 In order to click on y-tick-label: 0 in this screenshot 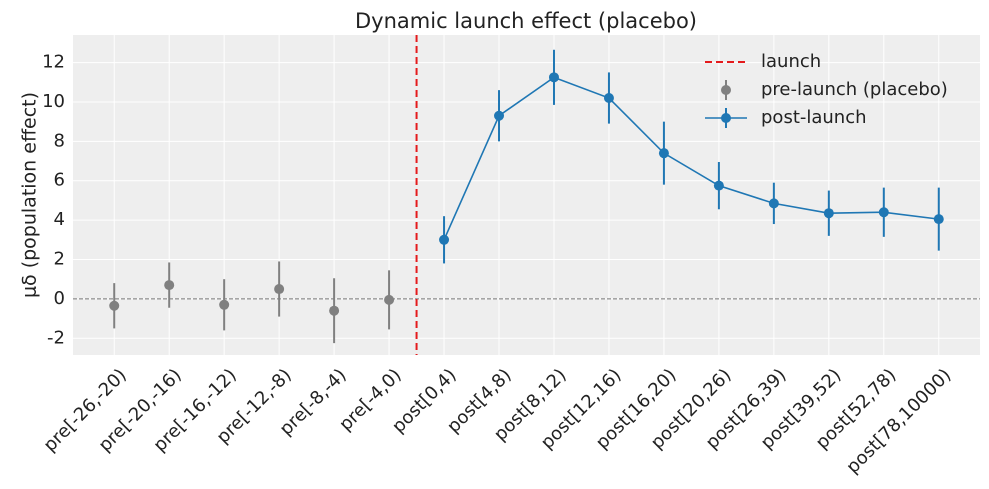, I will do `click(59, 298)`.